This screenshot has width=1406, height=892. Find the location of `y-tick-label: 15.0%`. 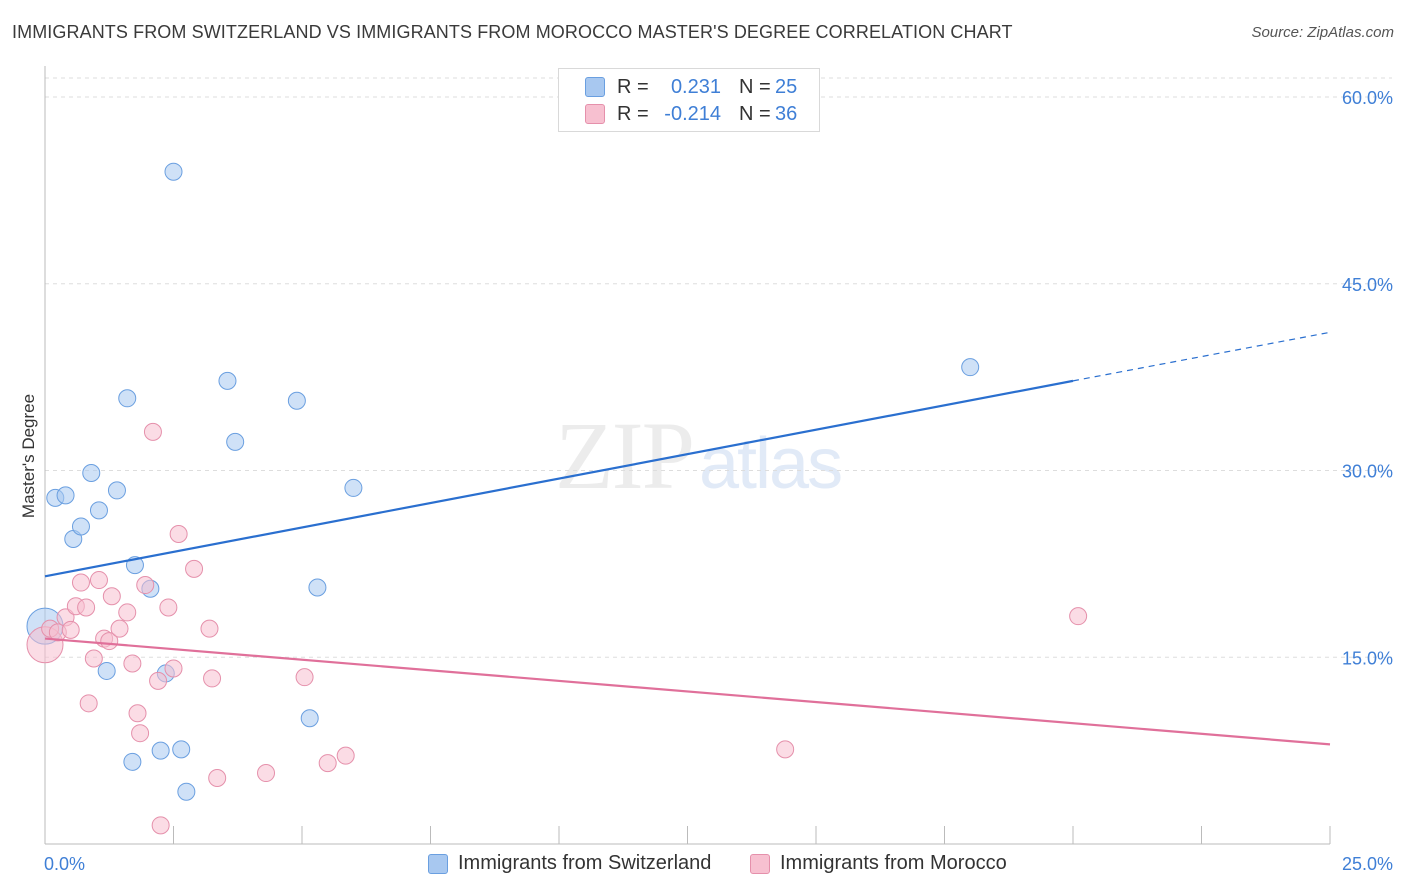

y-tick-label: 15.0% is located at coordinates (1367, 658).